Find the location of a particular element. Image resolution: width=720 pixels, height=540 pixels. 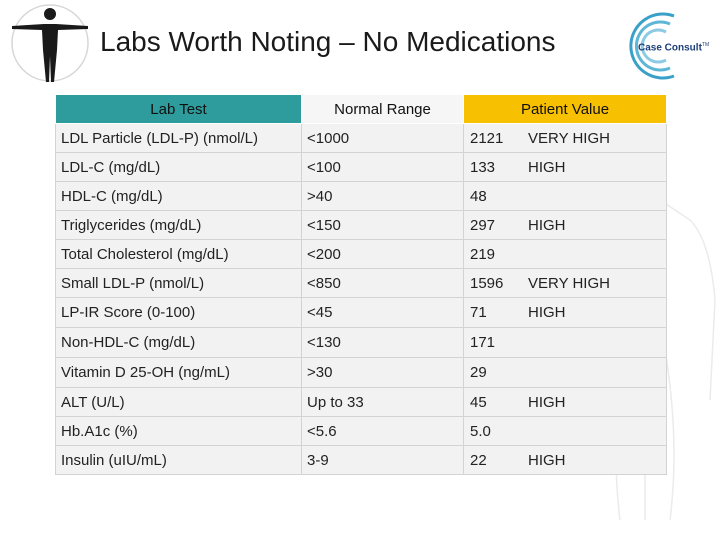

brand-name-text: Case Consult is located at coordinates (670, 48).